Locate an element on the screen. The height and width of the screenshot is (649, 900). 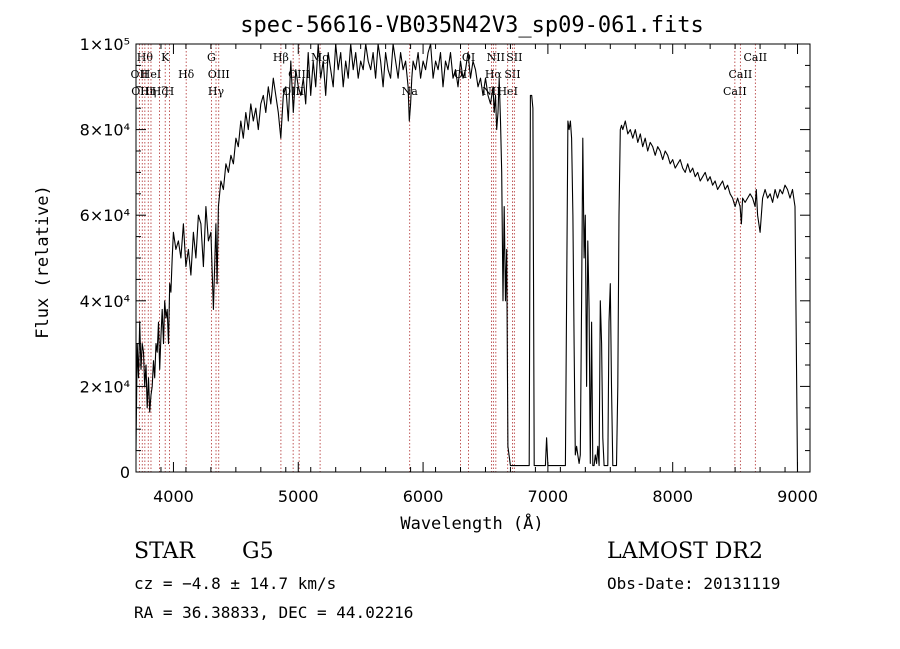
line-marker-label: K is located at coordinates (165, 57).